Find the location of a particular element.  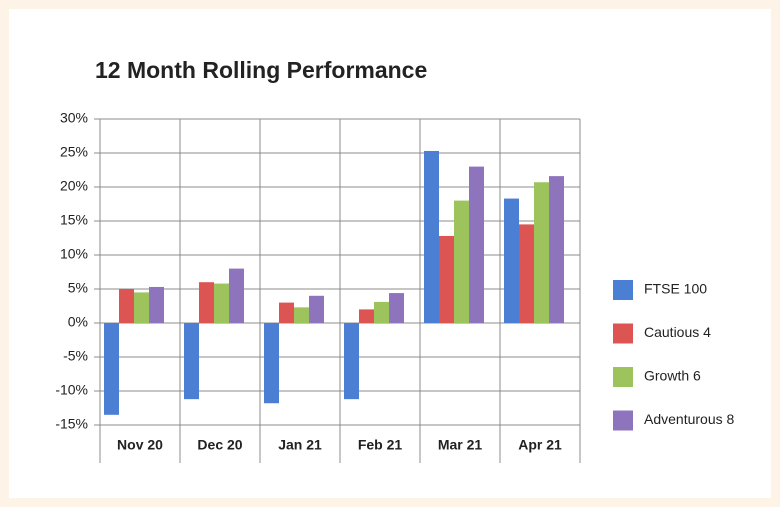

legend-label: FTSE 100 is located at coordinates (675, 289).